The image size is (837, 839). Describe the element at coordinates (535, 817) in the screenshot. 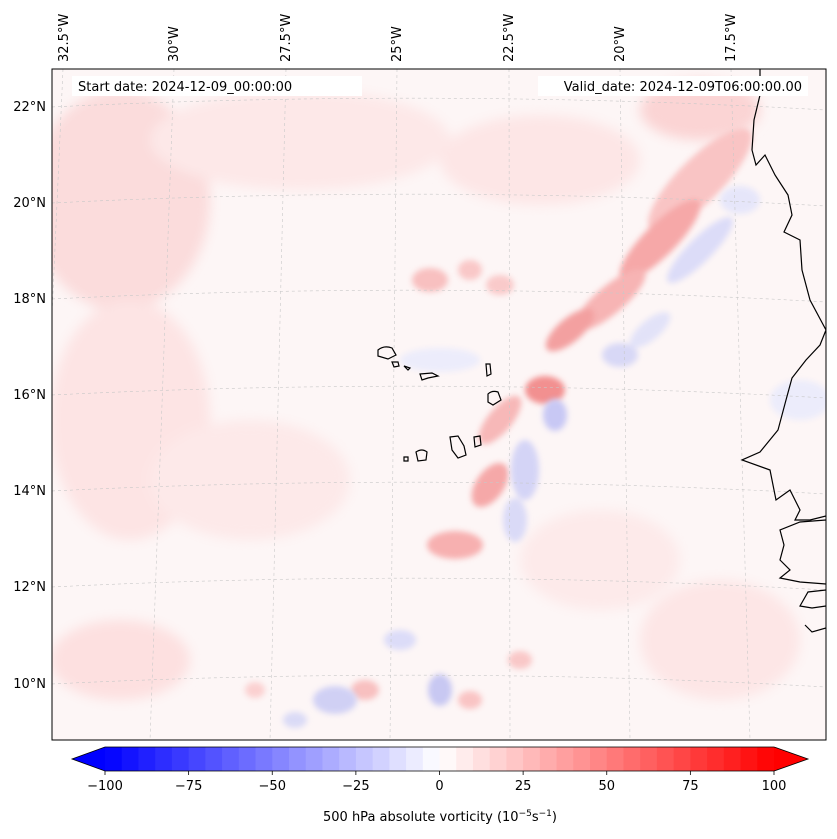

I see `colorbar-label-mid: s` at that location.